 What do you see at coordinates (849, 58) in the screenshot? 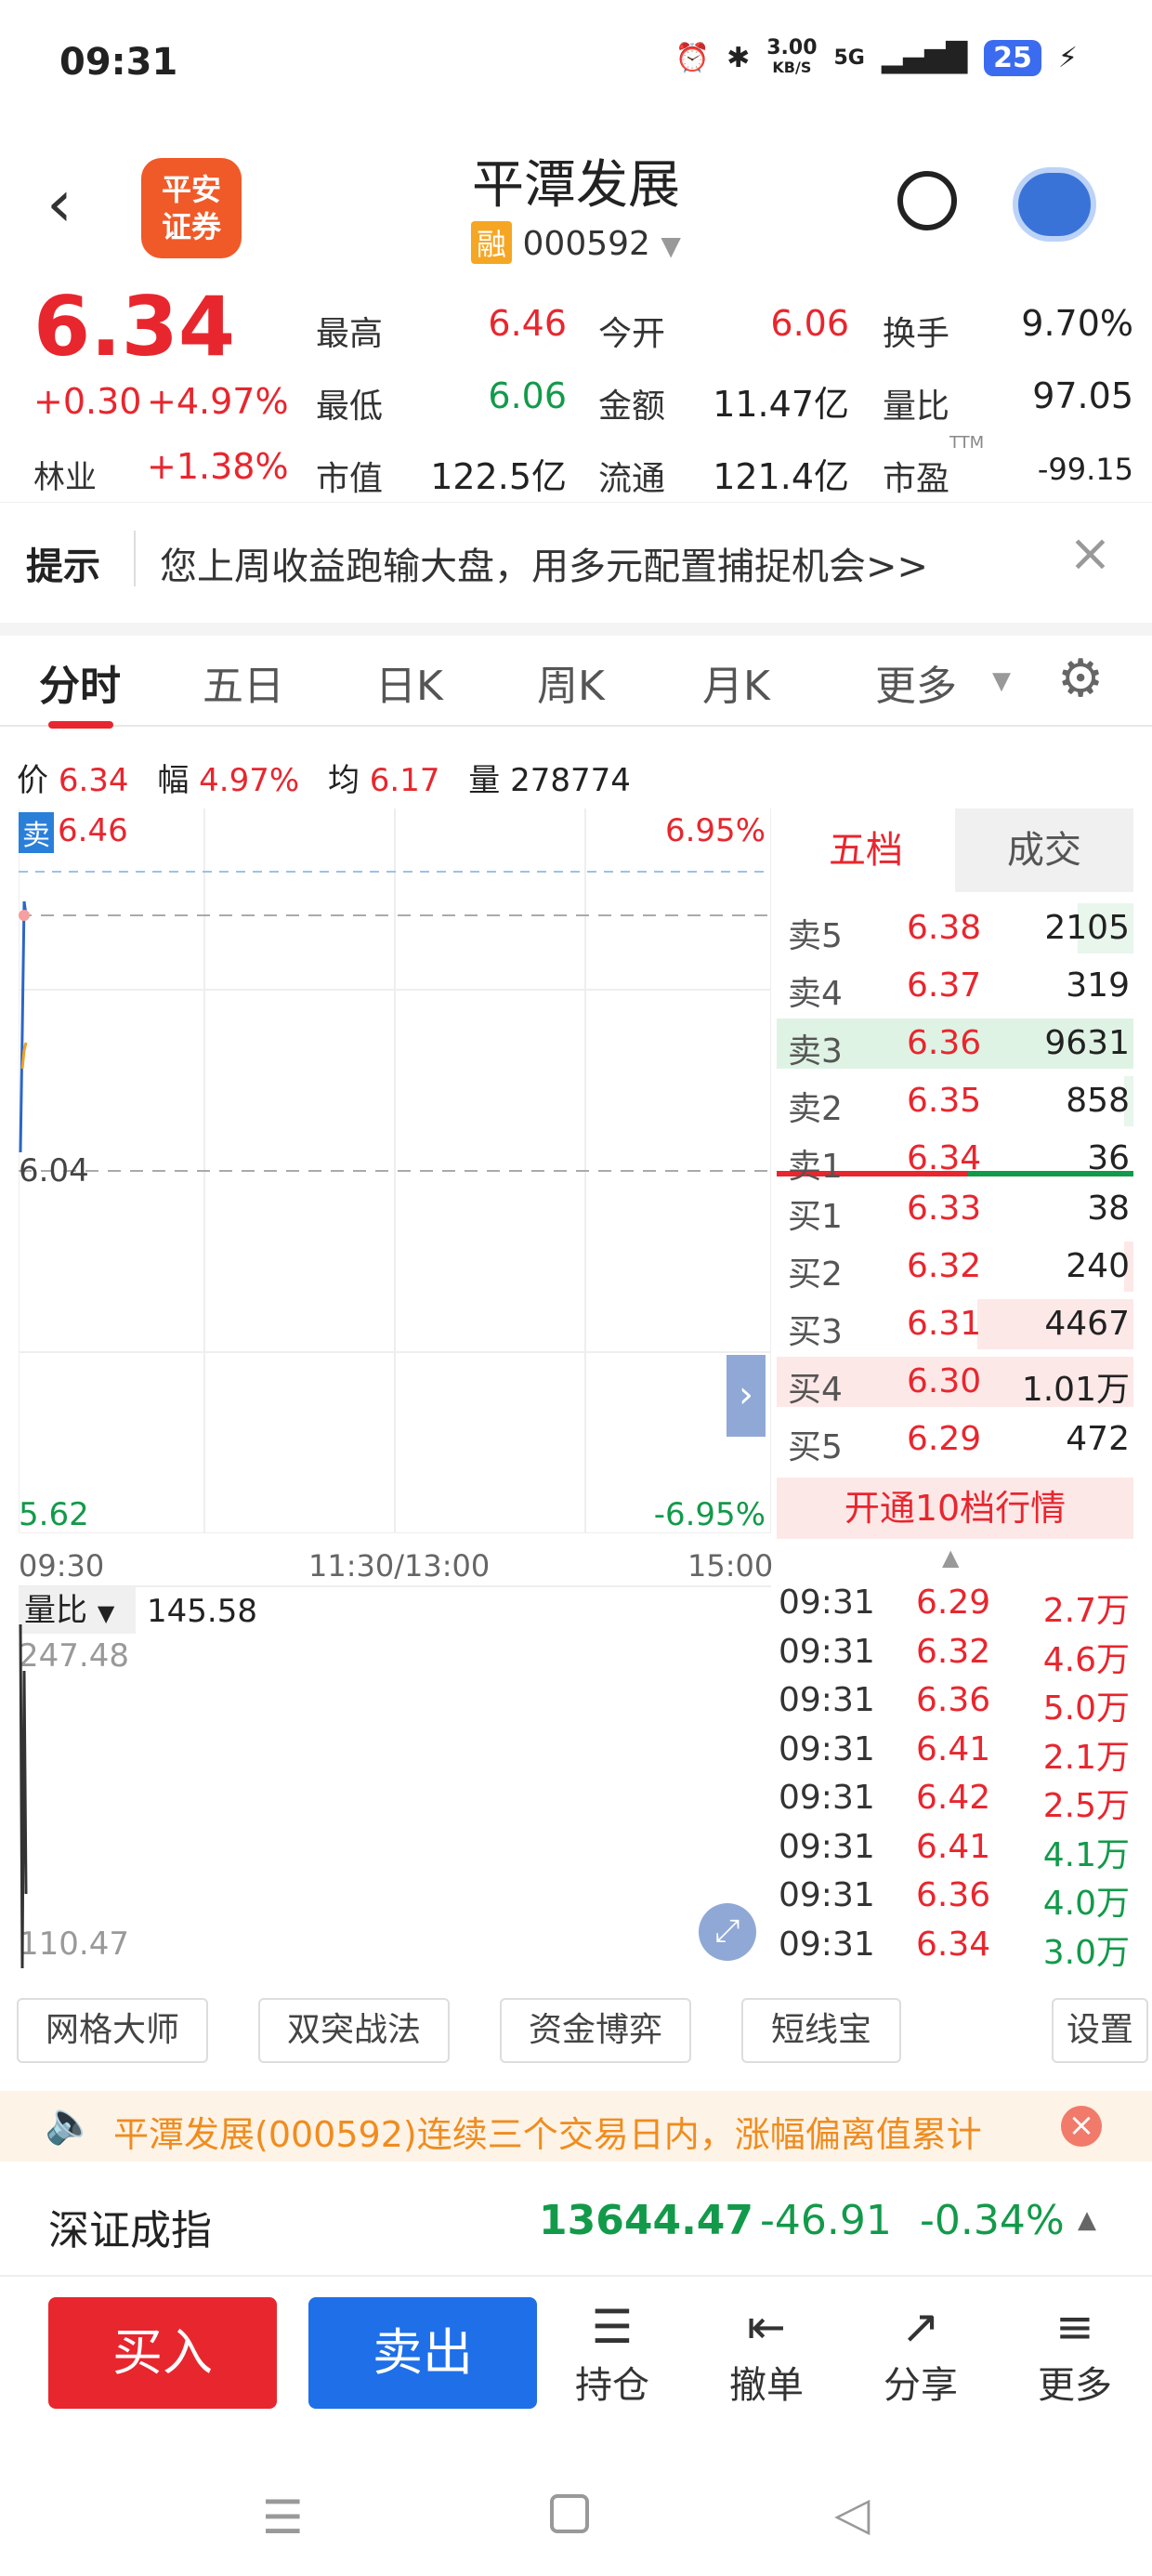
I see `signal-type: 5G` at bounding box center [849, 58].